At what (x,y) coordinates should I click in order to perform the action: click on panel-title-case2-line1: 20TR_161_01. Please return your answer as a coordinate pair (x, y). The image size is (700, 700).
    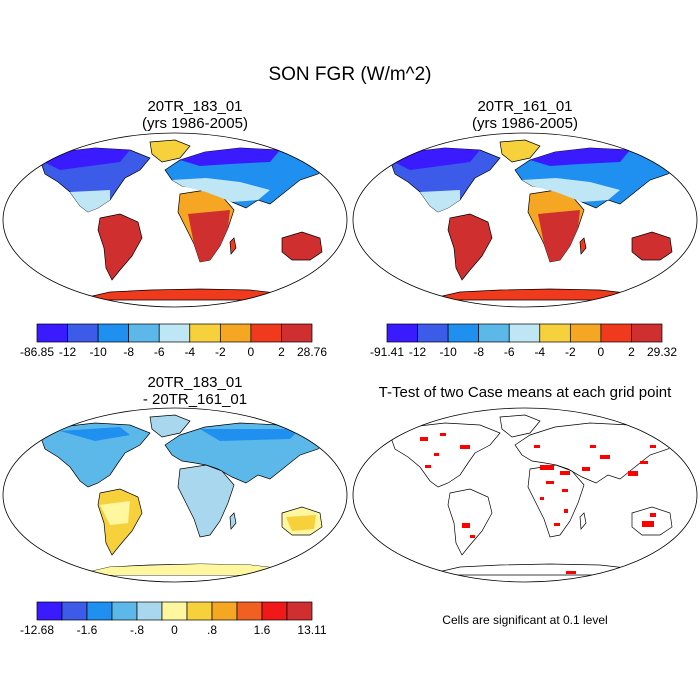
    Looking at the image, I should click on (525, 106).